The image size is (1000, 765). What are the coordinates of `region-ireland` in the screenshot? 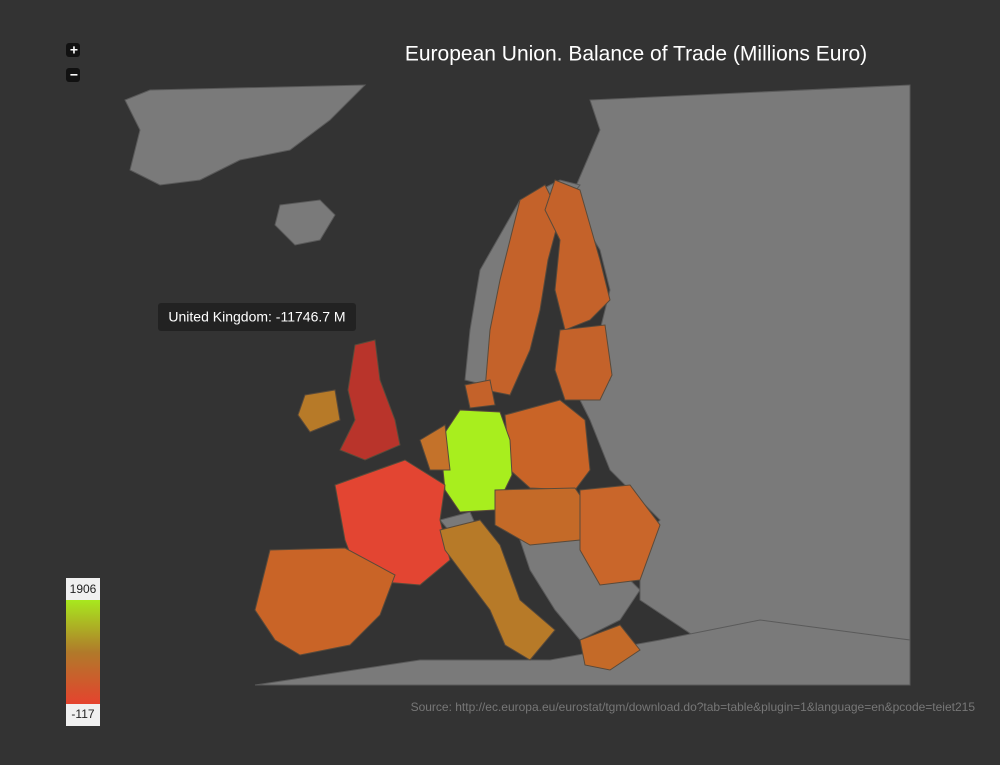 It's located at (319, 411).